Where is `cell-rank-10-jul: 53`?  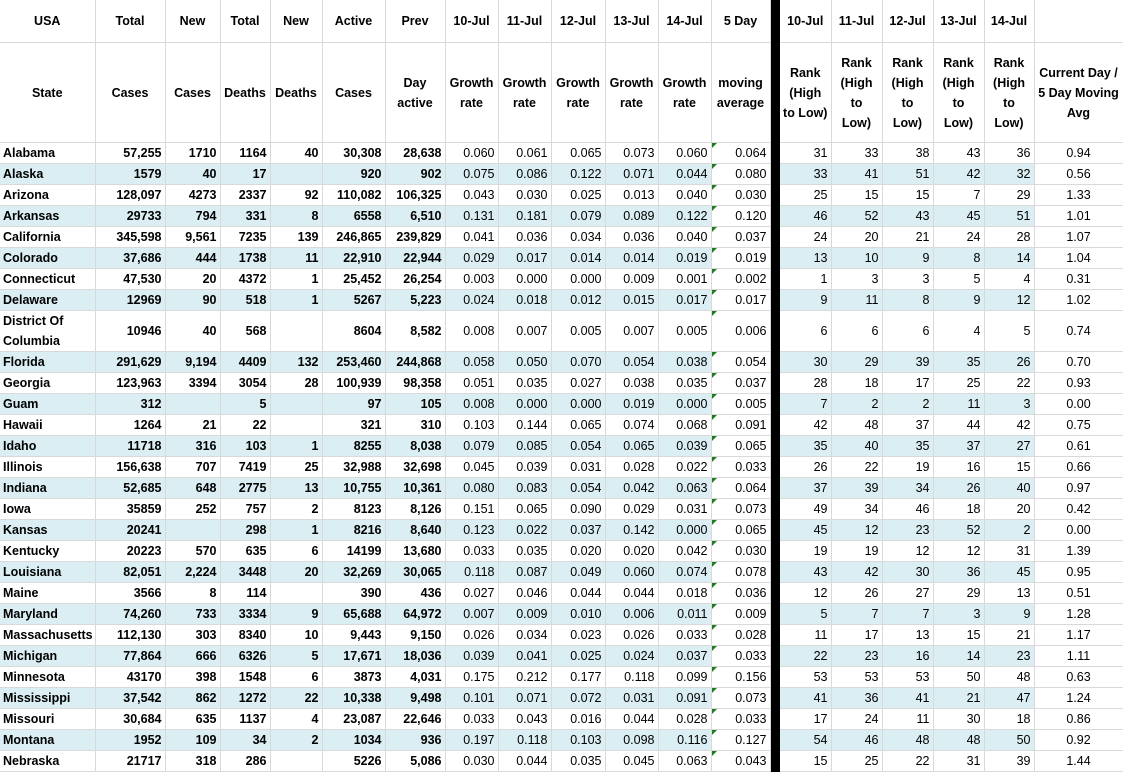 cell-rank-10-jul: 53 is located at coordinates (806, 677).